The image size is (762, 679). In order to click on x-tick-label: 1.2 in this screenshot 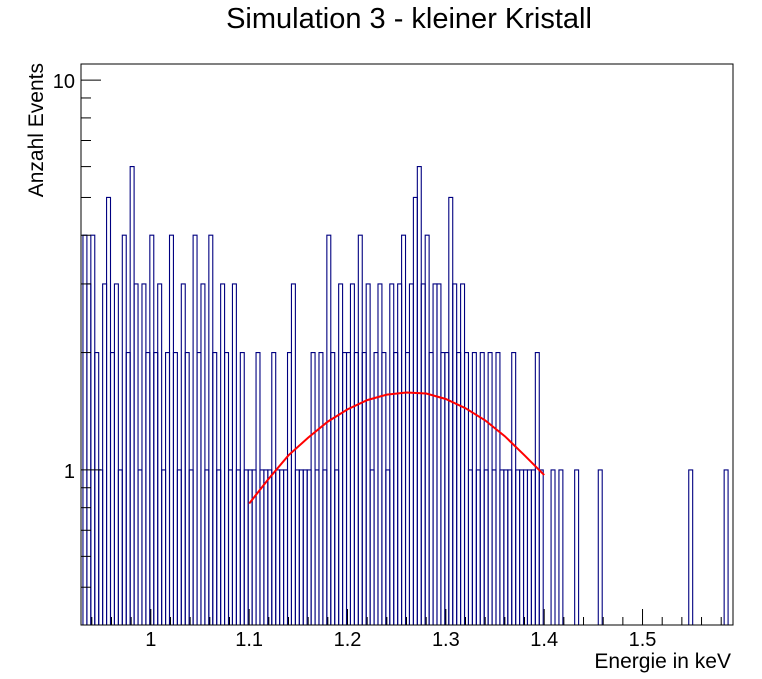, I will do `click(348, 640)`.